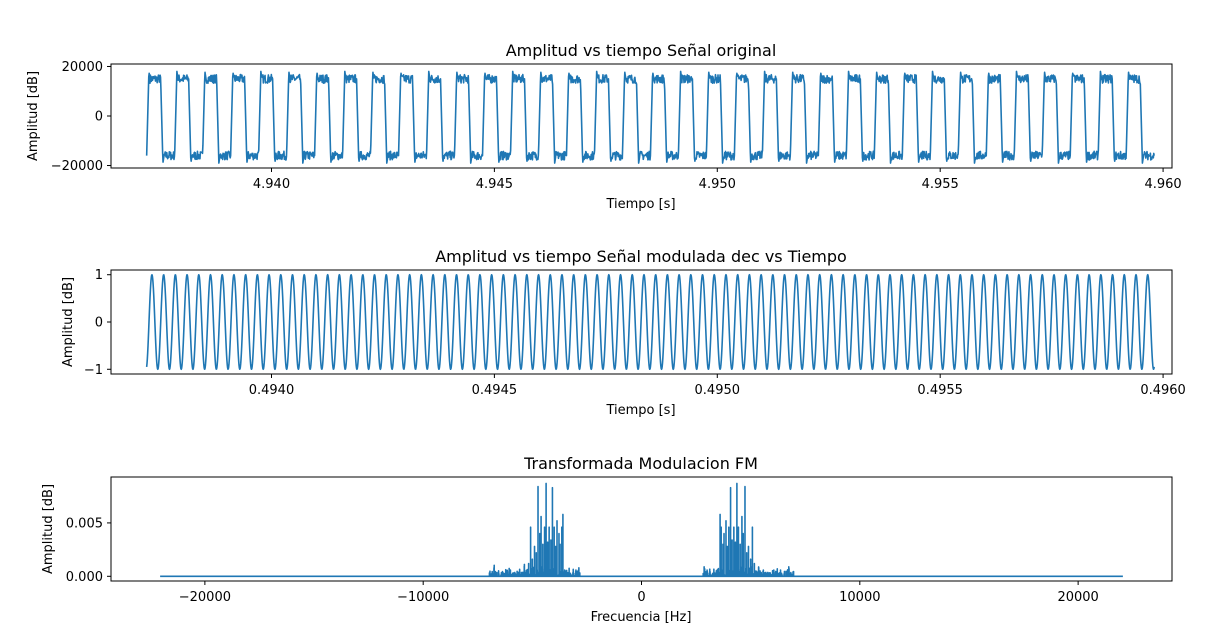 This screenshot has height=636, width=1212. I want to click on x-tick-label: −20000, so click(205, 597).